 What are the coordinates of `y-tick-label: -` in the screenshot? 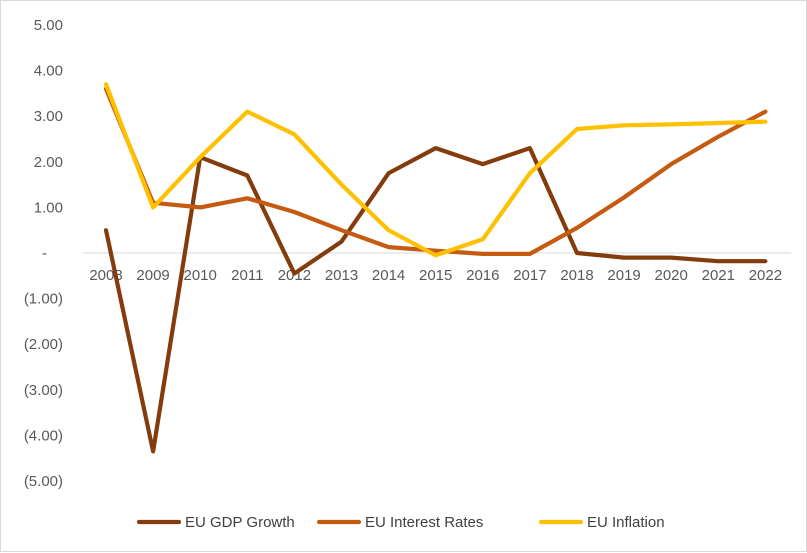 It's located at (44, 253).